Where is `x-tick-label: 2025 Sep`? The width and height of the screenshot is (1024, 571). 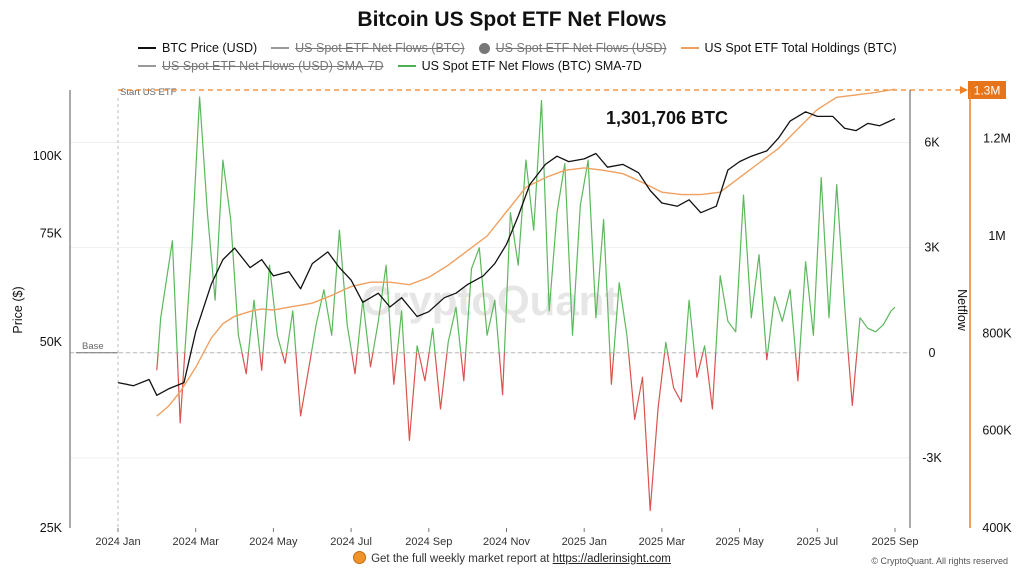
x-tick-label: 2025 Sep is located at coordinates (894, 542).